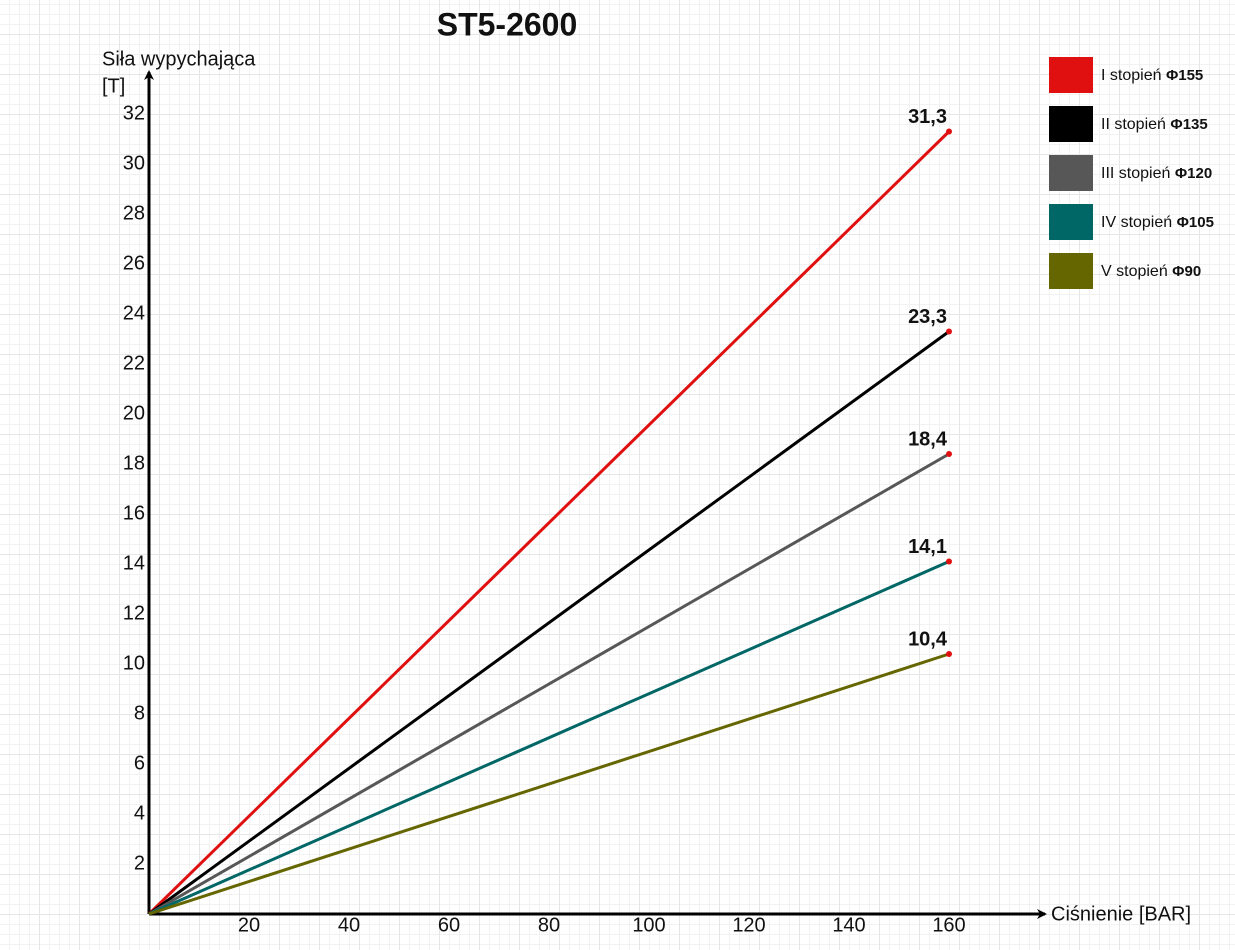  I want to click on legend-name: II stopień, so click(1133, 124).